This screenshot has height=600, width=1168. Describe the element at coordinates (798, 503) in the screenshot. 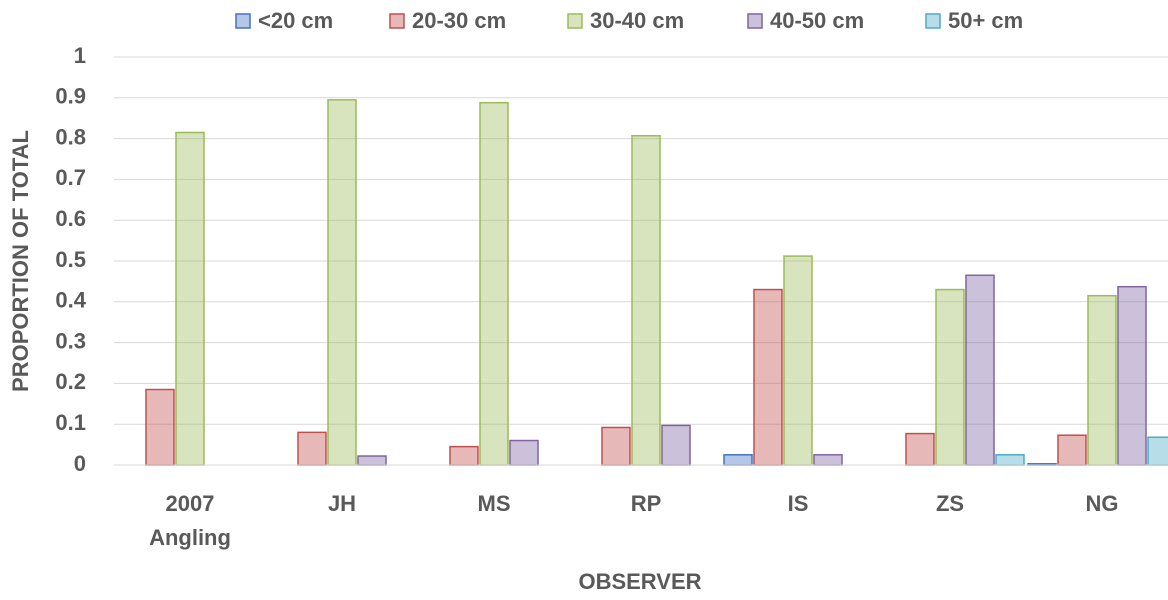

I see `x-tick-label: IS` at that location.